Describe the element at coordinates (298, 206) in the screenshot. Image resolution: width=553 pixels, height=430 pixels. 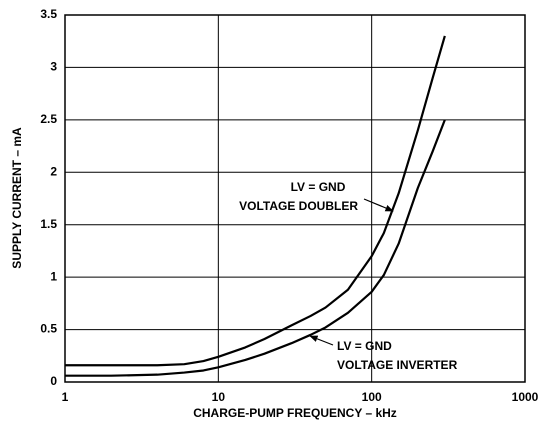
I see `annotation: VOLTAGE DOUBLER` at that location.